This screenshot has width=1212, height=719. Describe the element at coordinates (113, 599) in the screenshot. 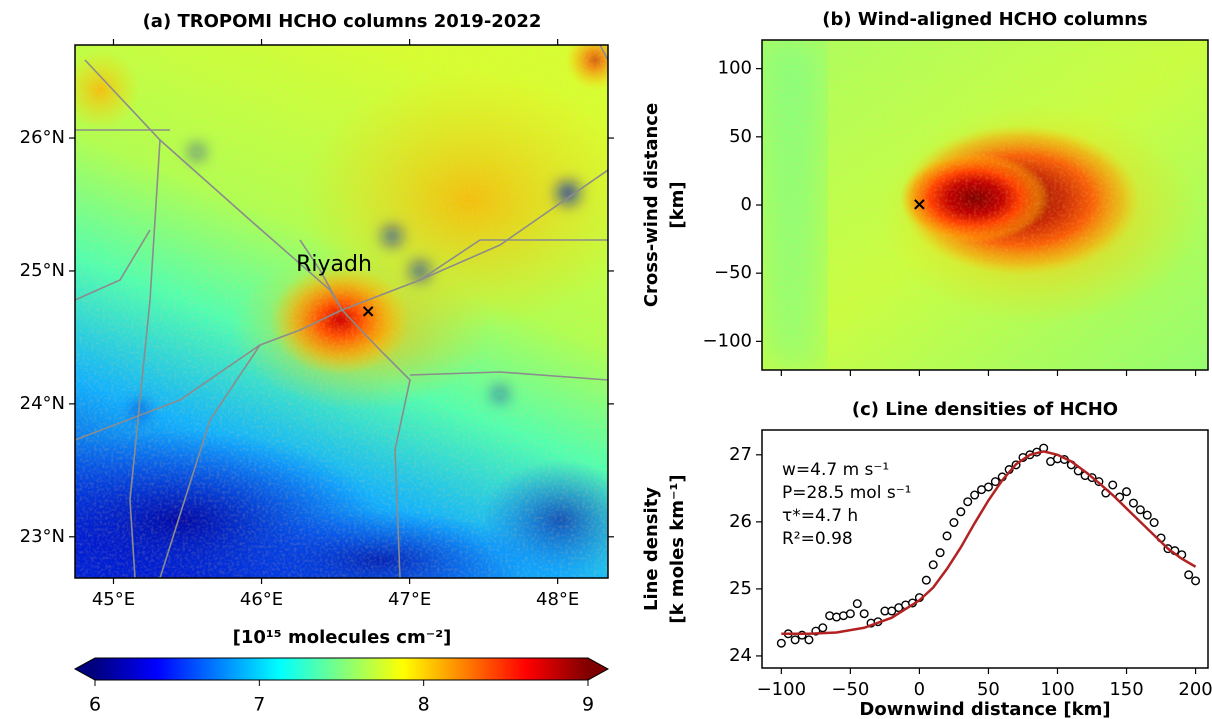

I see `x-tick-label: 45°E` at that location.